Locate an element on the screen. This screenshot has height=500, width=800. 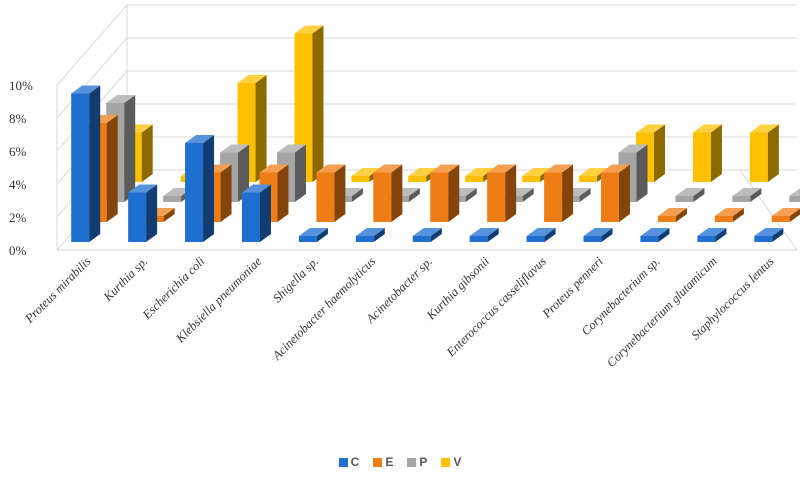
legend-label: E is located at coordinates (389, 462).